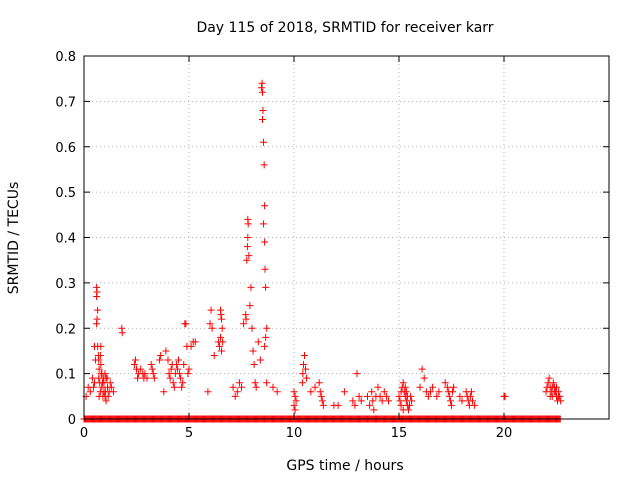  What do you see at coordinates (344, 466) in the screenshot?
I see `x-axis-label: GPS time / hours` at bounding box center [344, 466].